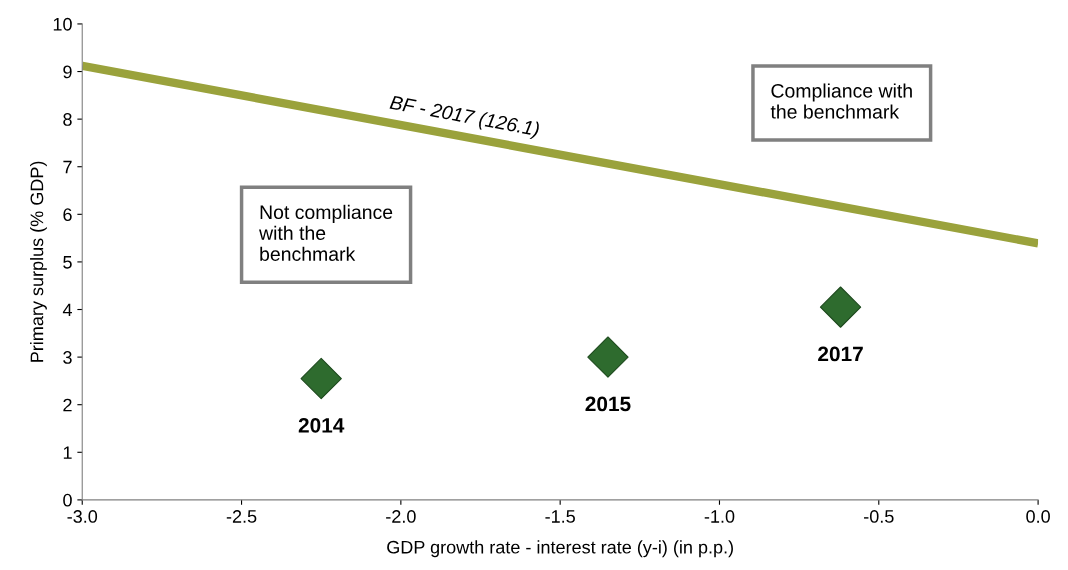  Describe the element at coordinates (401, 516) in the screenshot. I see `x-tick-label: -2.0` at that location.